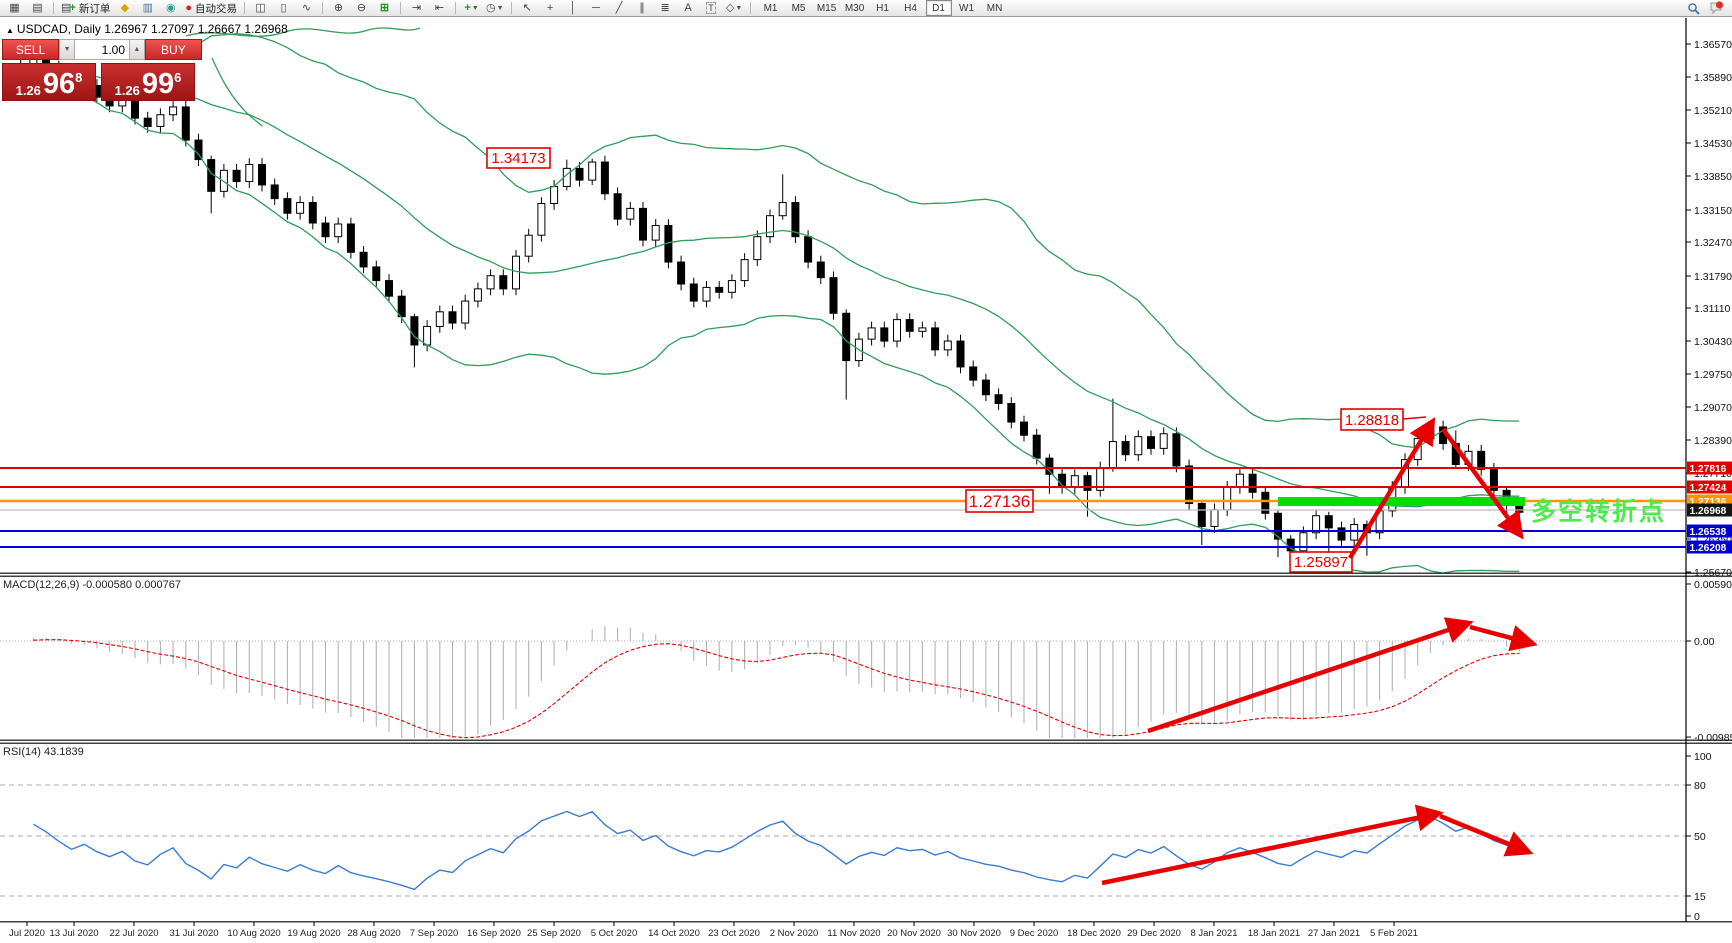 Image resolution: width=1732 pixels, height=943 pixels. What do you see at coordinates (854, 8) in the screenshot?
I see `timeframe-button-M30: M30` at bounding box center [854, 8].